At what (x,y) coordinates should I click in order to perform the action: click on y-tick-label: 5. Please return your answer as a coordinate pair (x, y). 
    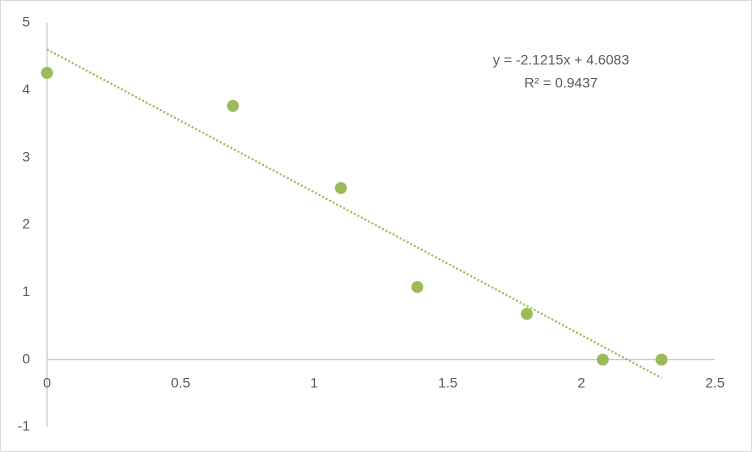
    Looking at the image, I should click on (26, 22).